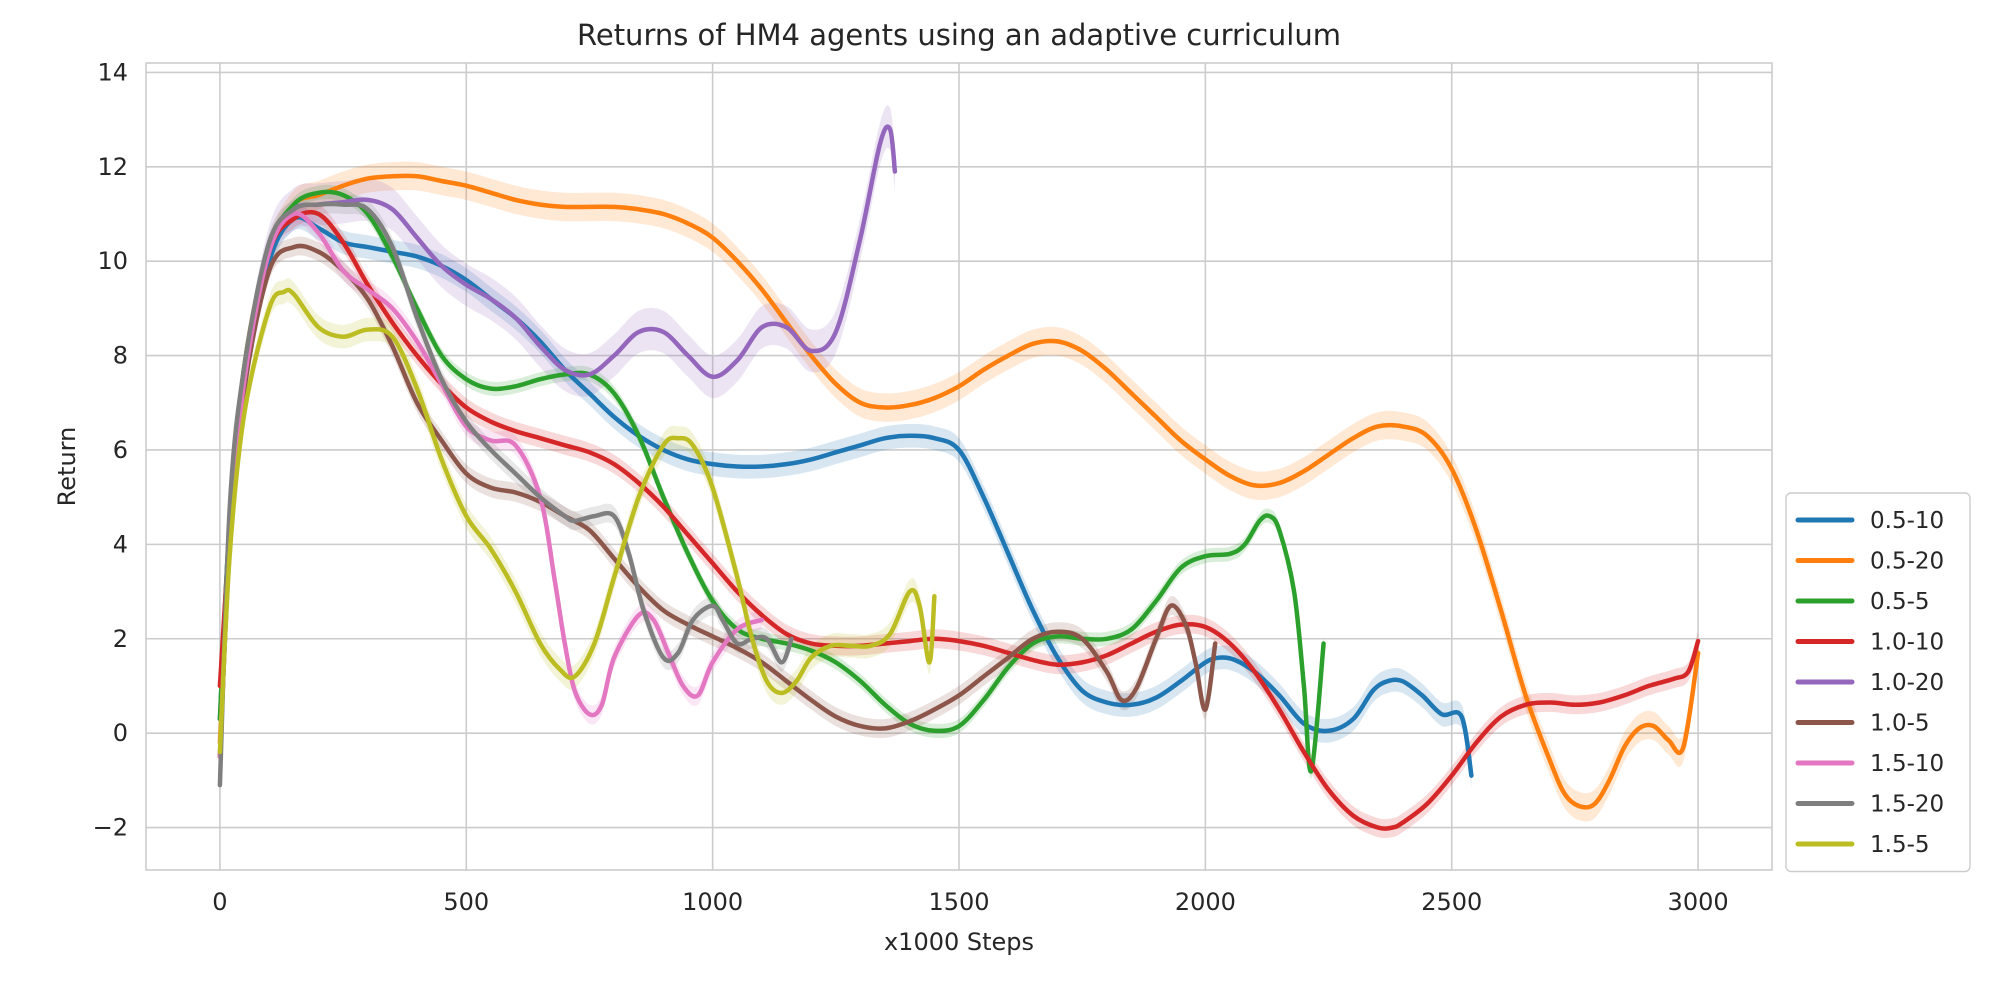 This screenshot has height=1000, width=2000. What do you see at coordinates (1907, 643) in the screenshot?
I see `legend-label-1_0-10: 1.0-10` at bounding box center [1907, 643].